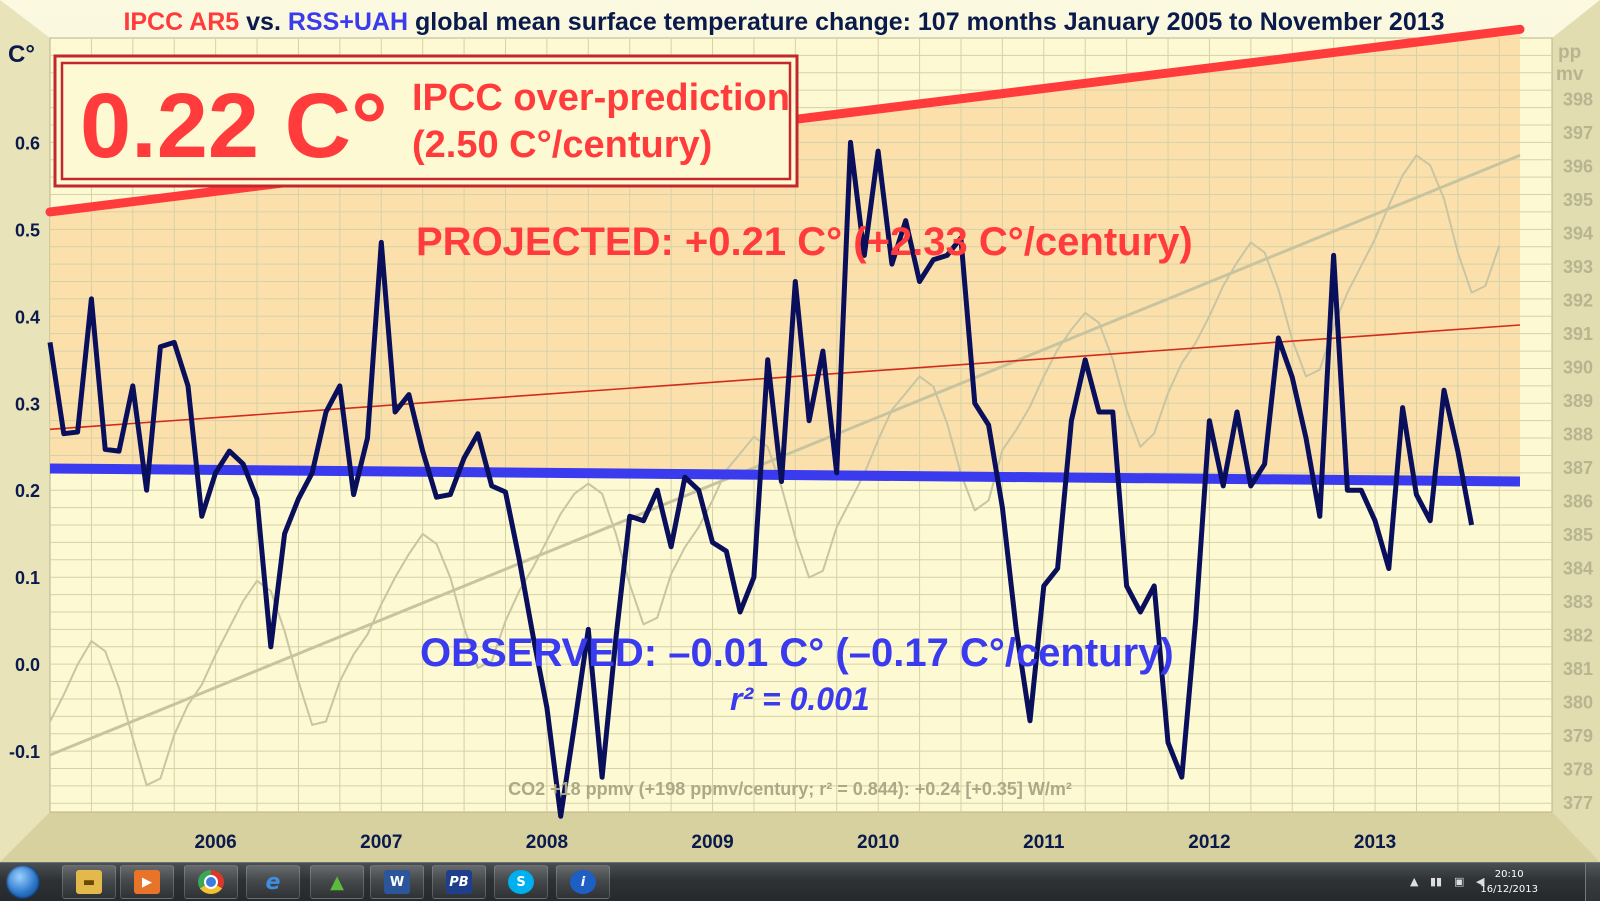 The height and width of the screenshot is (901, 1600). I want to click on system-tray: ▲ ▮▮ ▣ ◀ 20:10 16/12/2013, so click(1485, 882).